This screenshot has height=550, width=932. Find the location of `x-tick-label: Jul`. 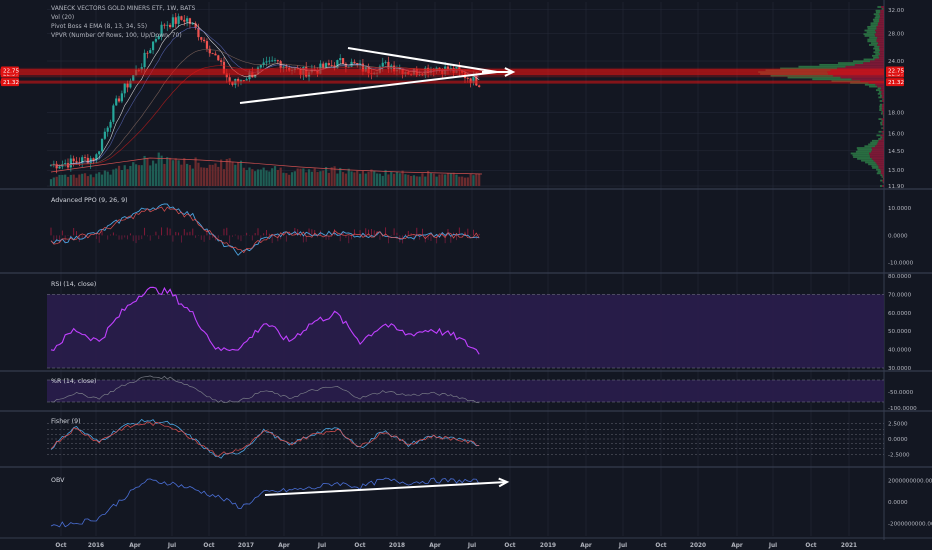

x-tick-label: Jul is located at coordinates (772, 546).